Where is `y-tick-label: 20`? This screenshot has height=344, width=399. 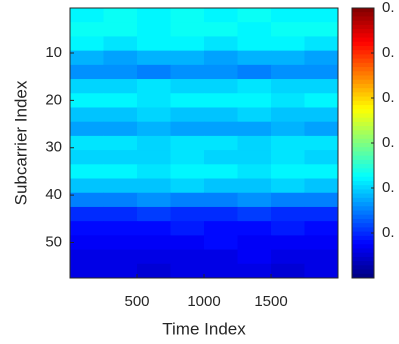
y-tick-label: 20 is located at coordinates (53, 99).